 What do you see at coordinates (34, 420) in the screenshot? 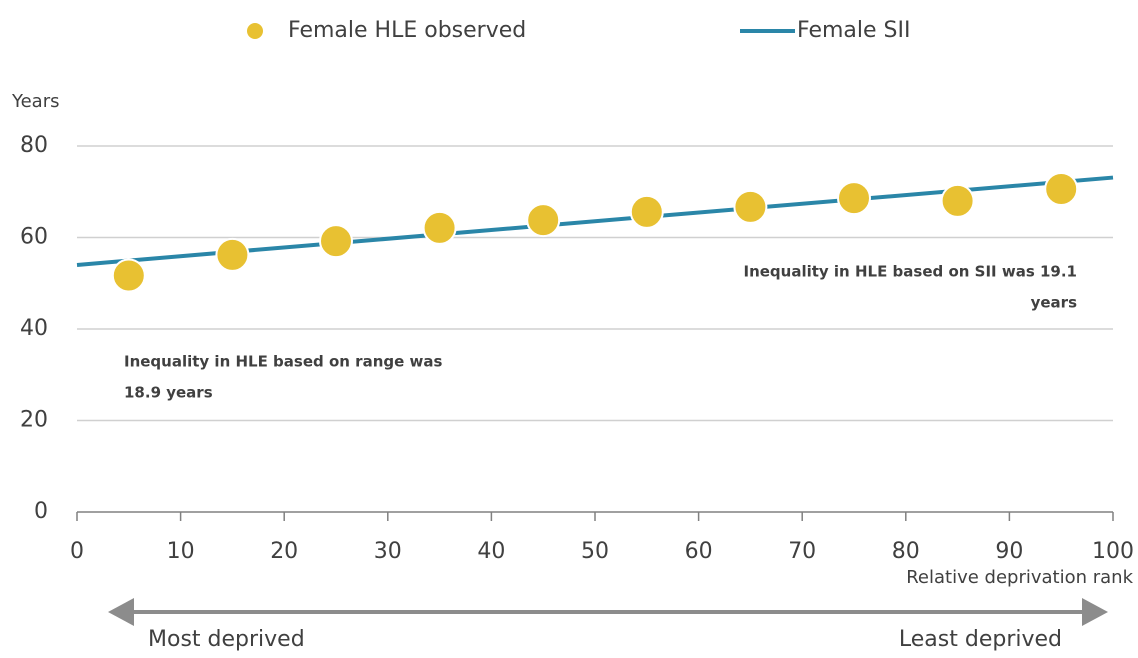
I see `y-tick-label: 20` at bounding box center [34, 420].